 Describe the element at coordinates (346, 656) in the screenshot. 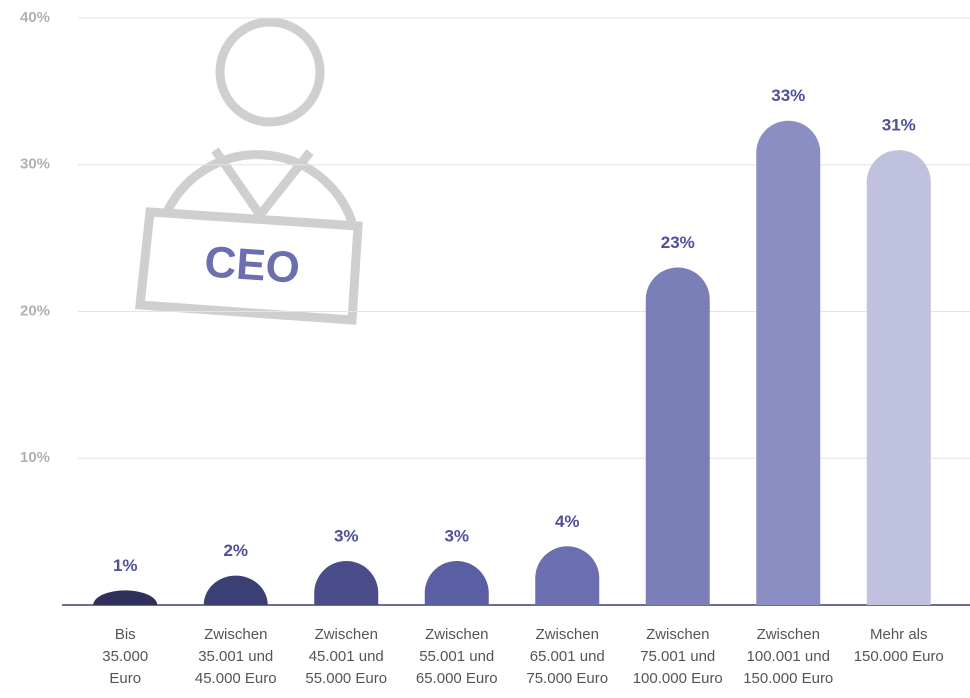

I see `x-tick-label: Zwischen 45.001 und 55.000 Euro` at that location.